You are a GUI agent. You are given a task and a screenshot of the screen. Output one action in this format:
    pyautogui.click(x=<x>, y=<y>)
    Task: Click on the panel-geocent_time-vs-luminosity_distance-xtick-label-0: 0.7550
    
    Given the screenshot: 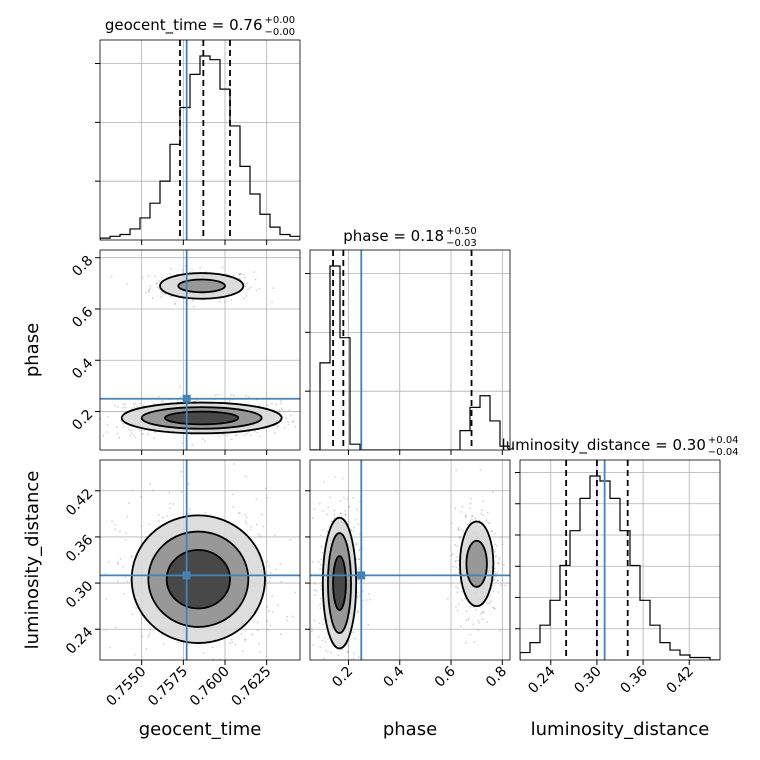 What is the action you would take?
    pyautogui.click(x=127, y=687)
    